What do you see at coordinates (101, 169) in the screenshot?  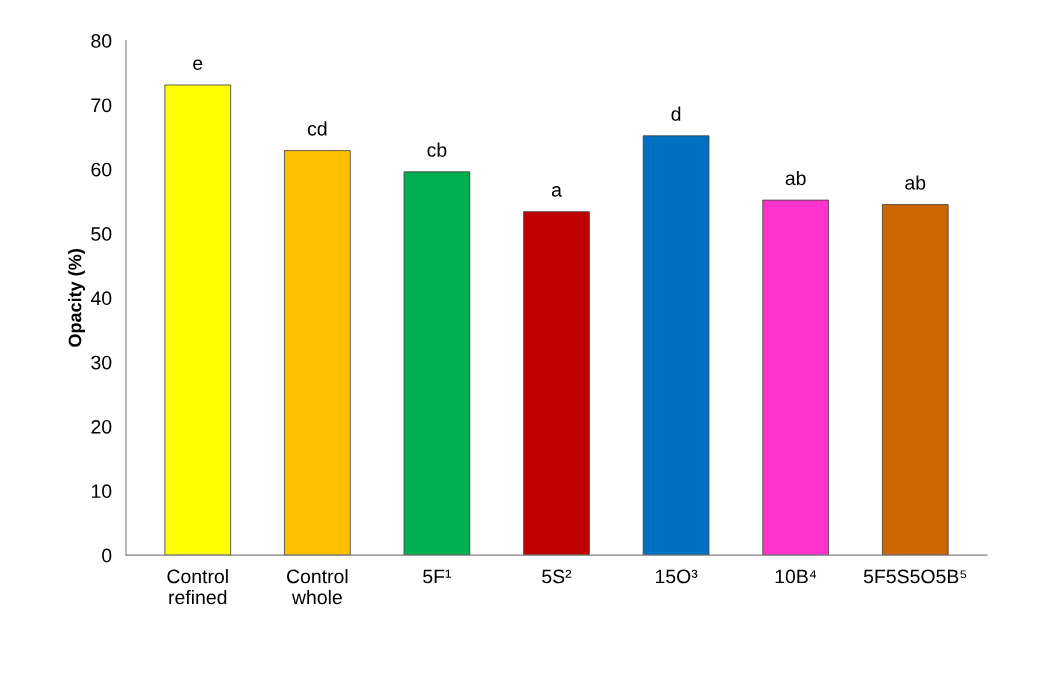 I see `y-tick-label: 60` at bounding box center [101, 169].